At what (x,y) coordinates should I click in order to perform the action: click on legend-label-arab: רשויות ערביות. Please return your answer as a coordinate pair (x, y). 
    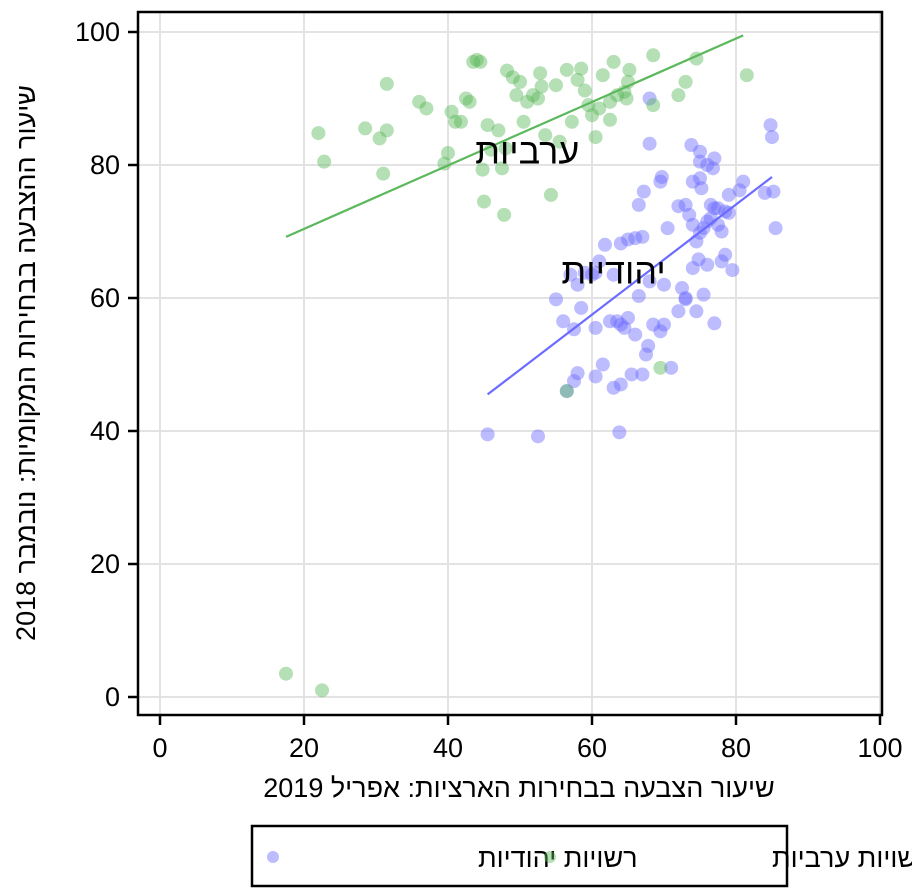
    Looking at the image, I should click on (842, 858).